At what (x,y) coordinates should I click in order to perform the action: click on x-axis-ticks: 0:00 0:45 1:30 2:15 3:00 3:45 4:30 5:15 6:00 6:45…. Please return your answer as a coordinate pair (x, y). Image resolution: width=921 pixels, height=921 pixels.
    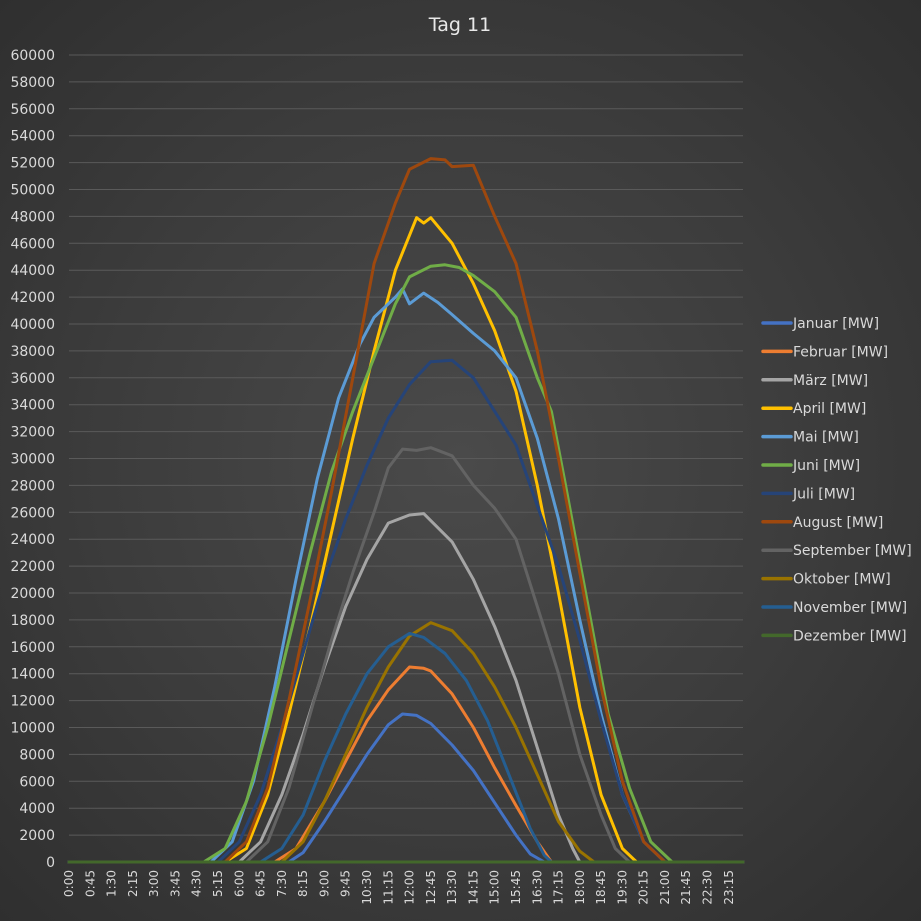
    Looking at the image, I should click on (399, 887).